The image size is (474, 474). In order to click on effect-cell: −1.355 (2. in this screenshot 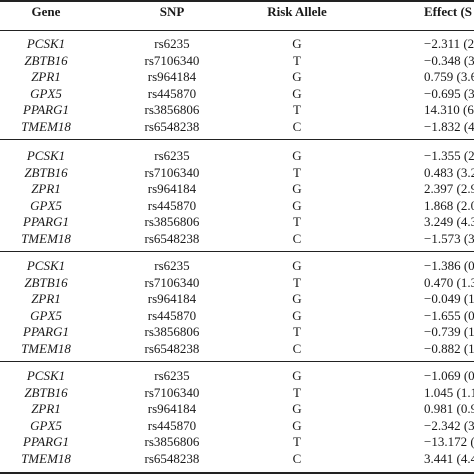, I will do `click(449, 155)`.